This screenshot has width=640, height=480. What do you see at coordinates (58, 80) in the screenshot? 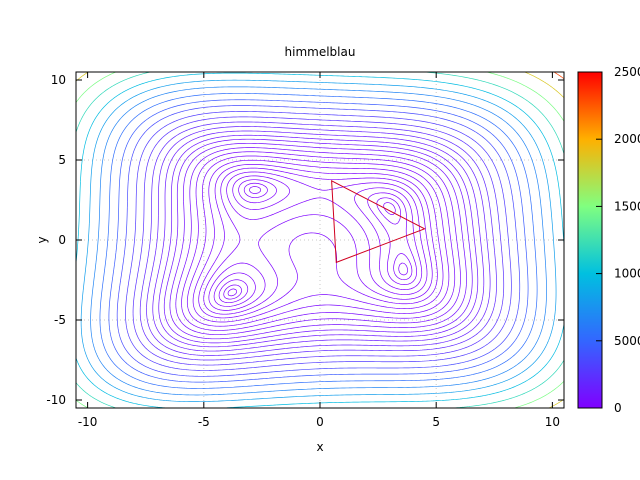
I see `y-tick-label: 10` at bounding box center [58, 80].